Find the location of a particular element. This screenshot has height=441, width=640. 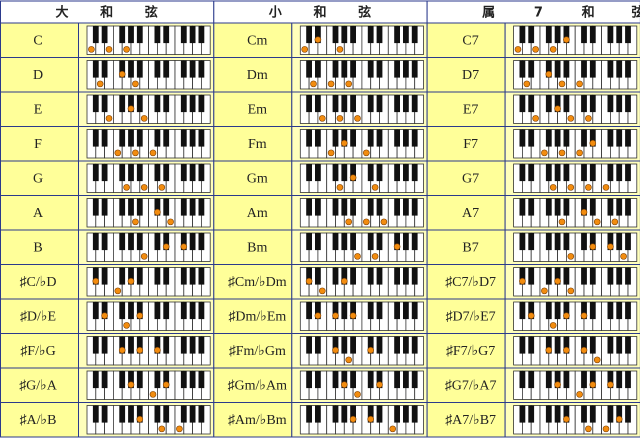

chord-name: C7 is located at coordinates (470, 40).